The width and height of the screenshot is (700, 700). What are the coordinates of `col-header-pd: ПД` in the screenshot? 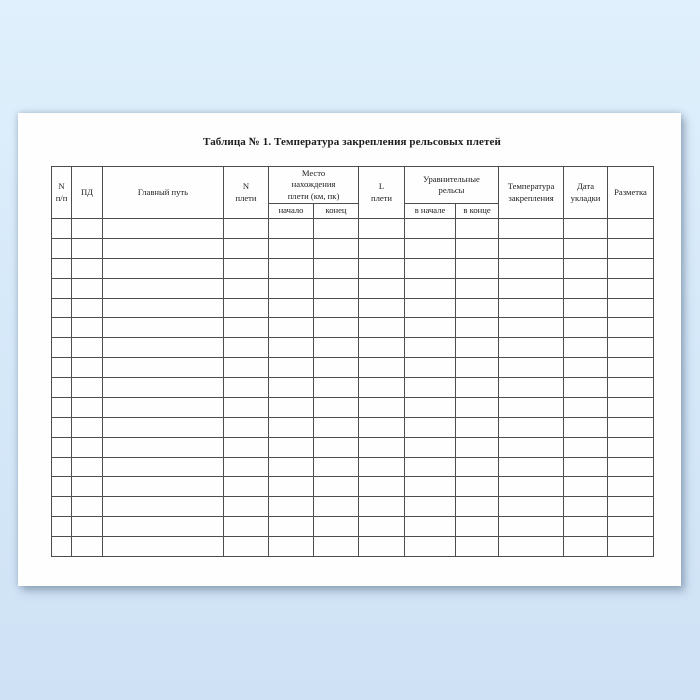 It's located at (87, 192).